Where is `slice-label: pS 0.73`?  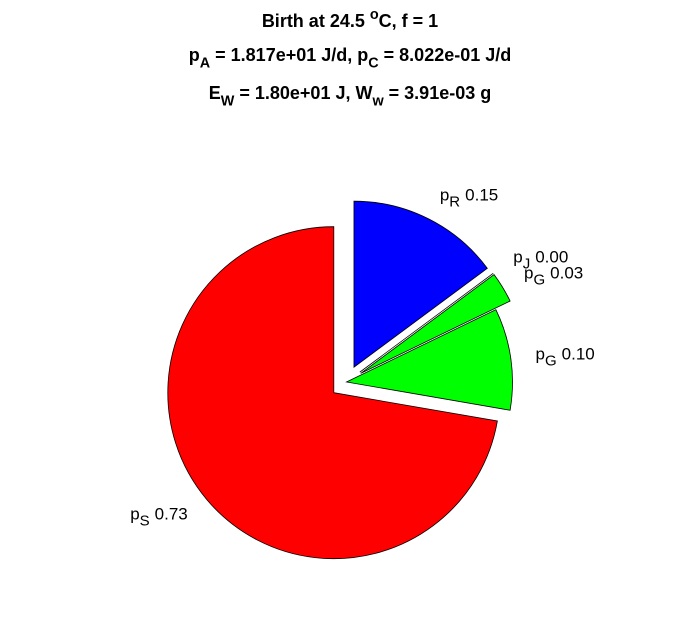
slice-label: pS 0.73 is located at coordinates (159, 517).